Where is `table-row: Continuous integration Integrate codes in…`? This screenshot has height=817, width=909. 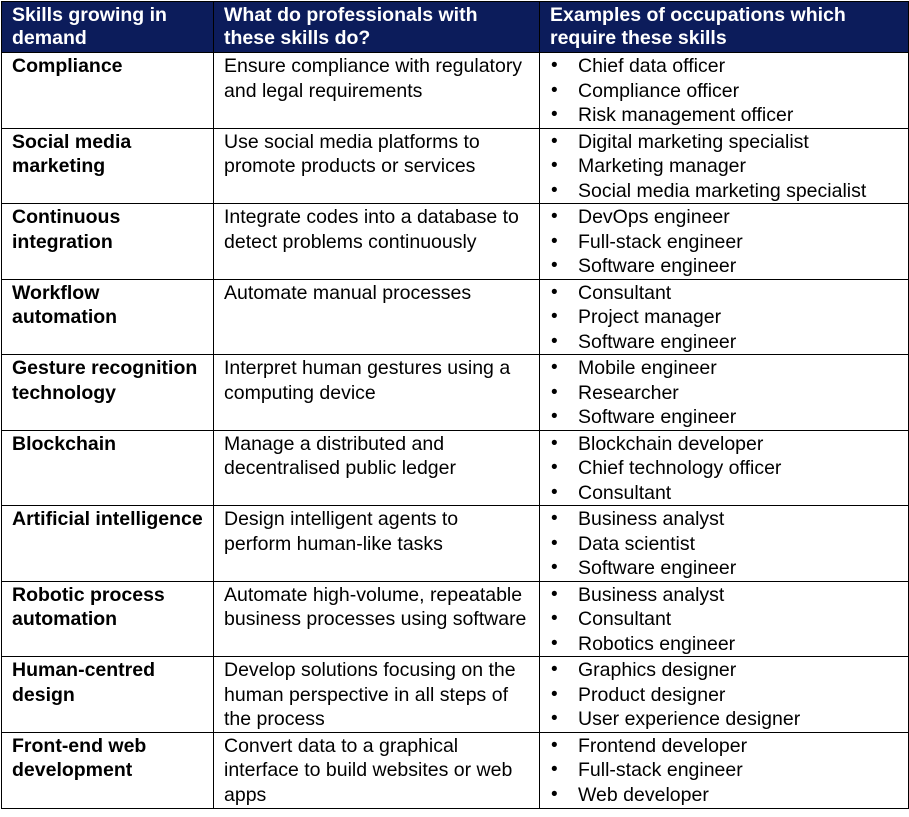
table-row: Continuous integration Integrate codes in… is located at coordinates (455, 241).